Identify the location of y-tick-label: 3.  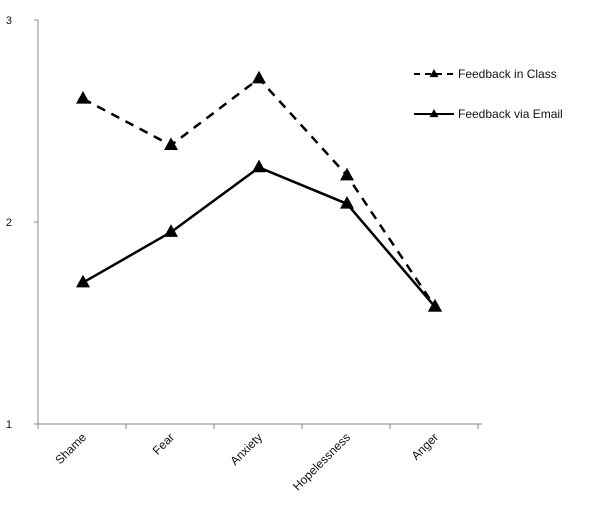
(9, 21).